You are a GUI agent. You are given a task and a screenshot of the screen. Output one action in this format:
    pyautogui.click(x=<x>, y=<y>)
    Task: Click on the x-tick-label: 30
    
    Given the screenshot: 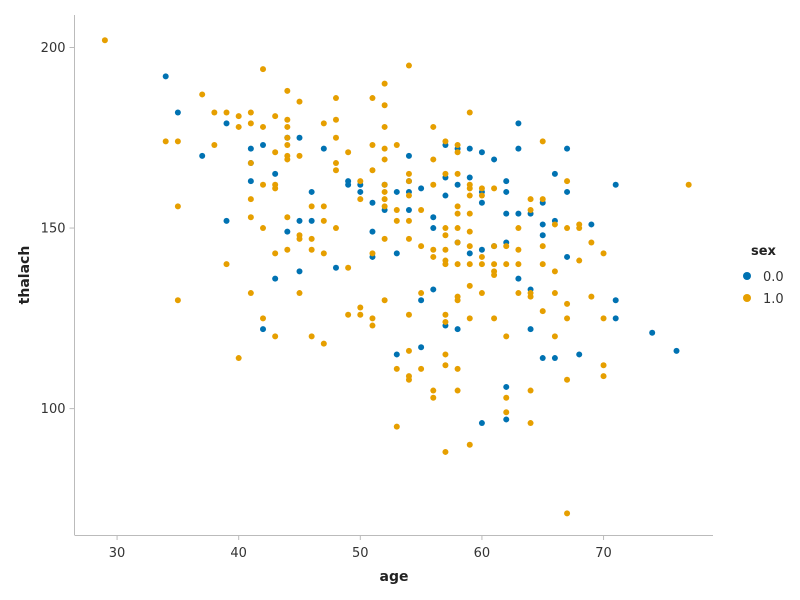 What is the action you would take?
    pyautogui.click(x=117, y=553)
    